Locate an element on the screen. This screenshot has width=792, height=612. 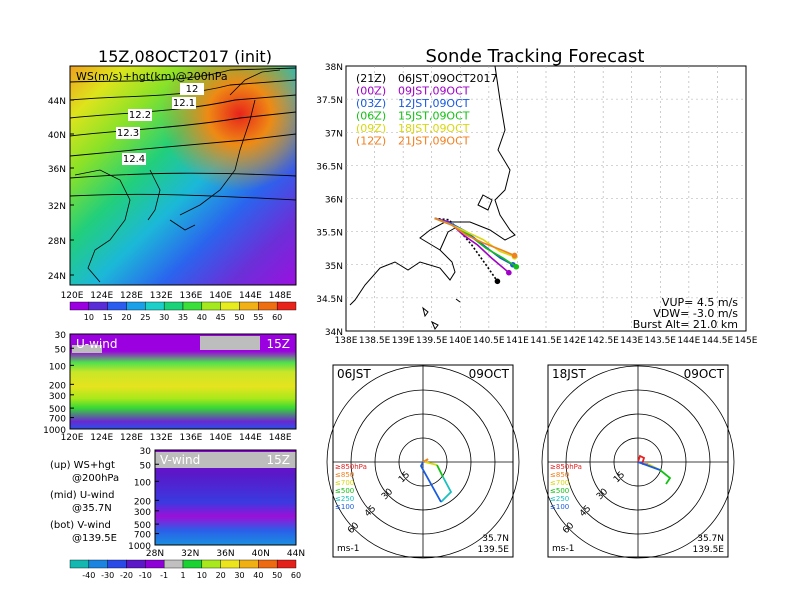
track-lon-label: 142.5E is located at coordinates (603, 341).